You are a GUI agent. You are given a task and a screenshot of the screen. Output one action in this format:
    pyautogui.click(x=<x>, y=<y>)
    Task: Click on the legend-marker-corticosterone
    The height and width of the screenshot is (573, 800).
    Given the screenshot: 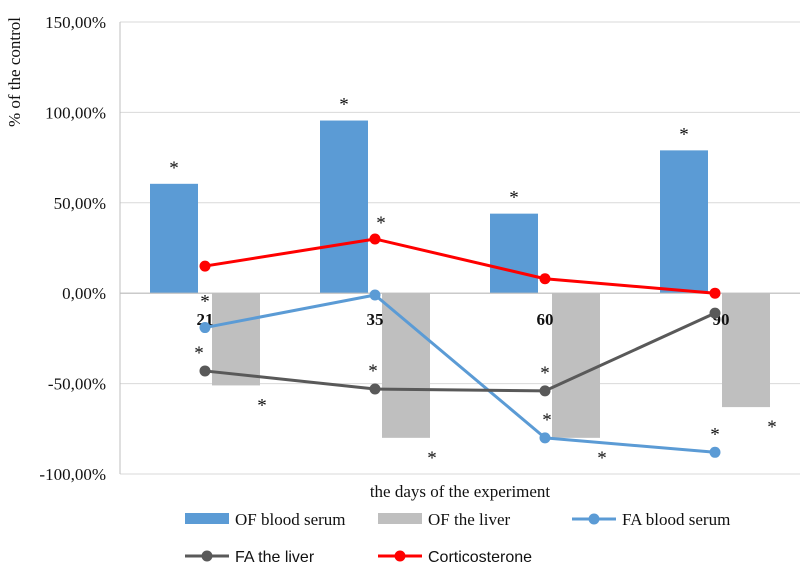 What is the action you would take?
    pyautogui.click(x=400, y=556)
    